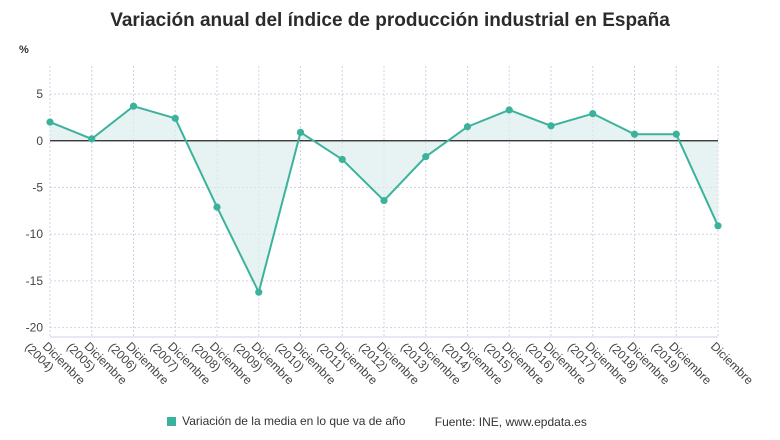 The height and width of the screenshot is (440, 780). I want to click on source-label: Fuente: INE, www.epdata.es, so click(510, 421).